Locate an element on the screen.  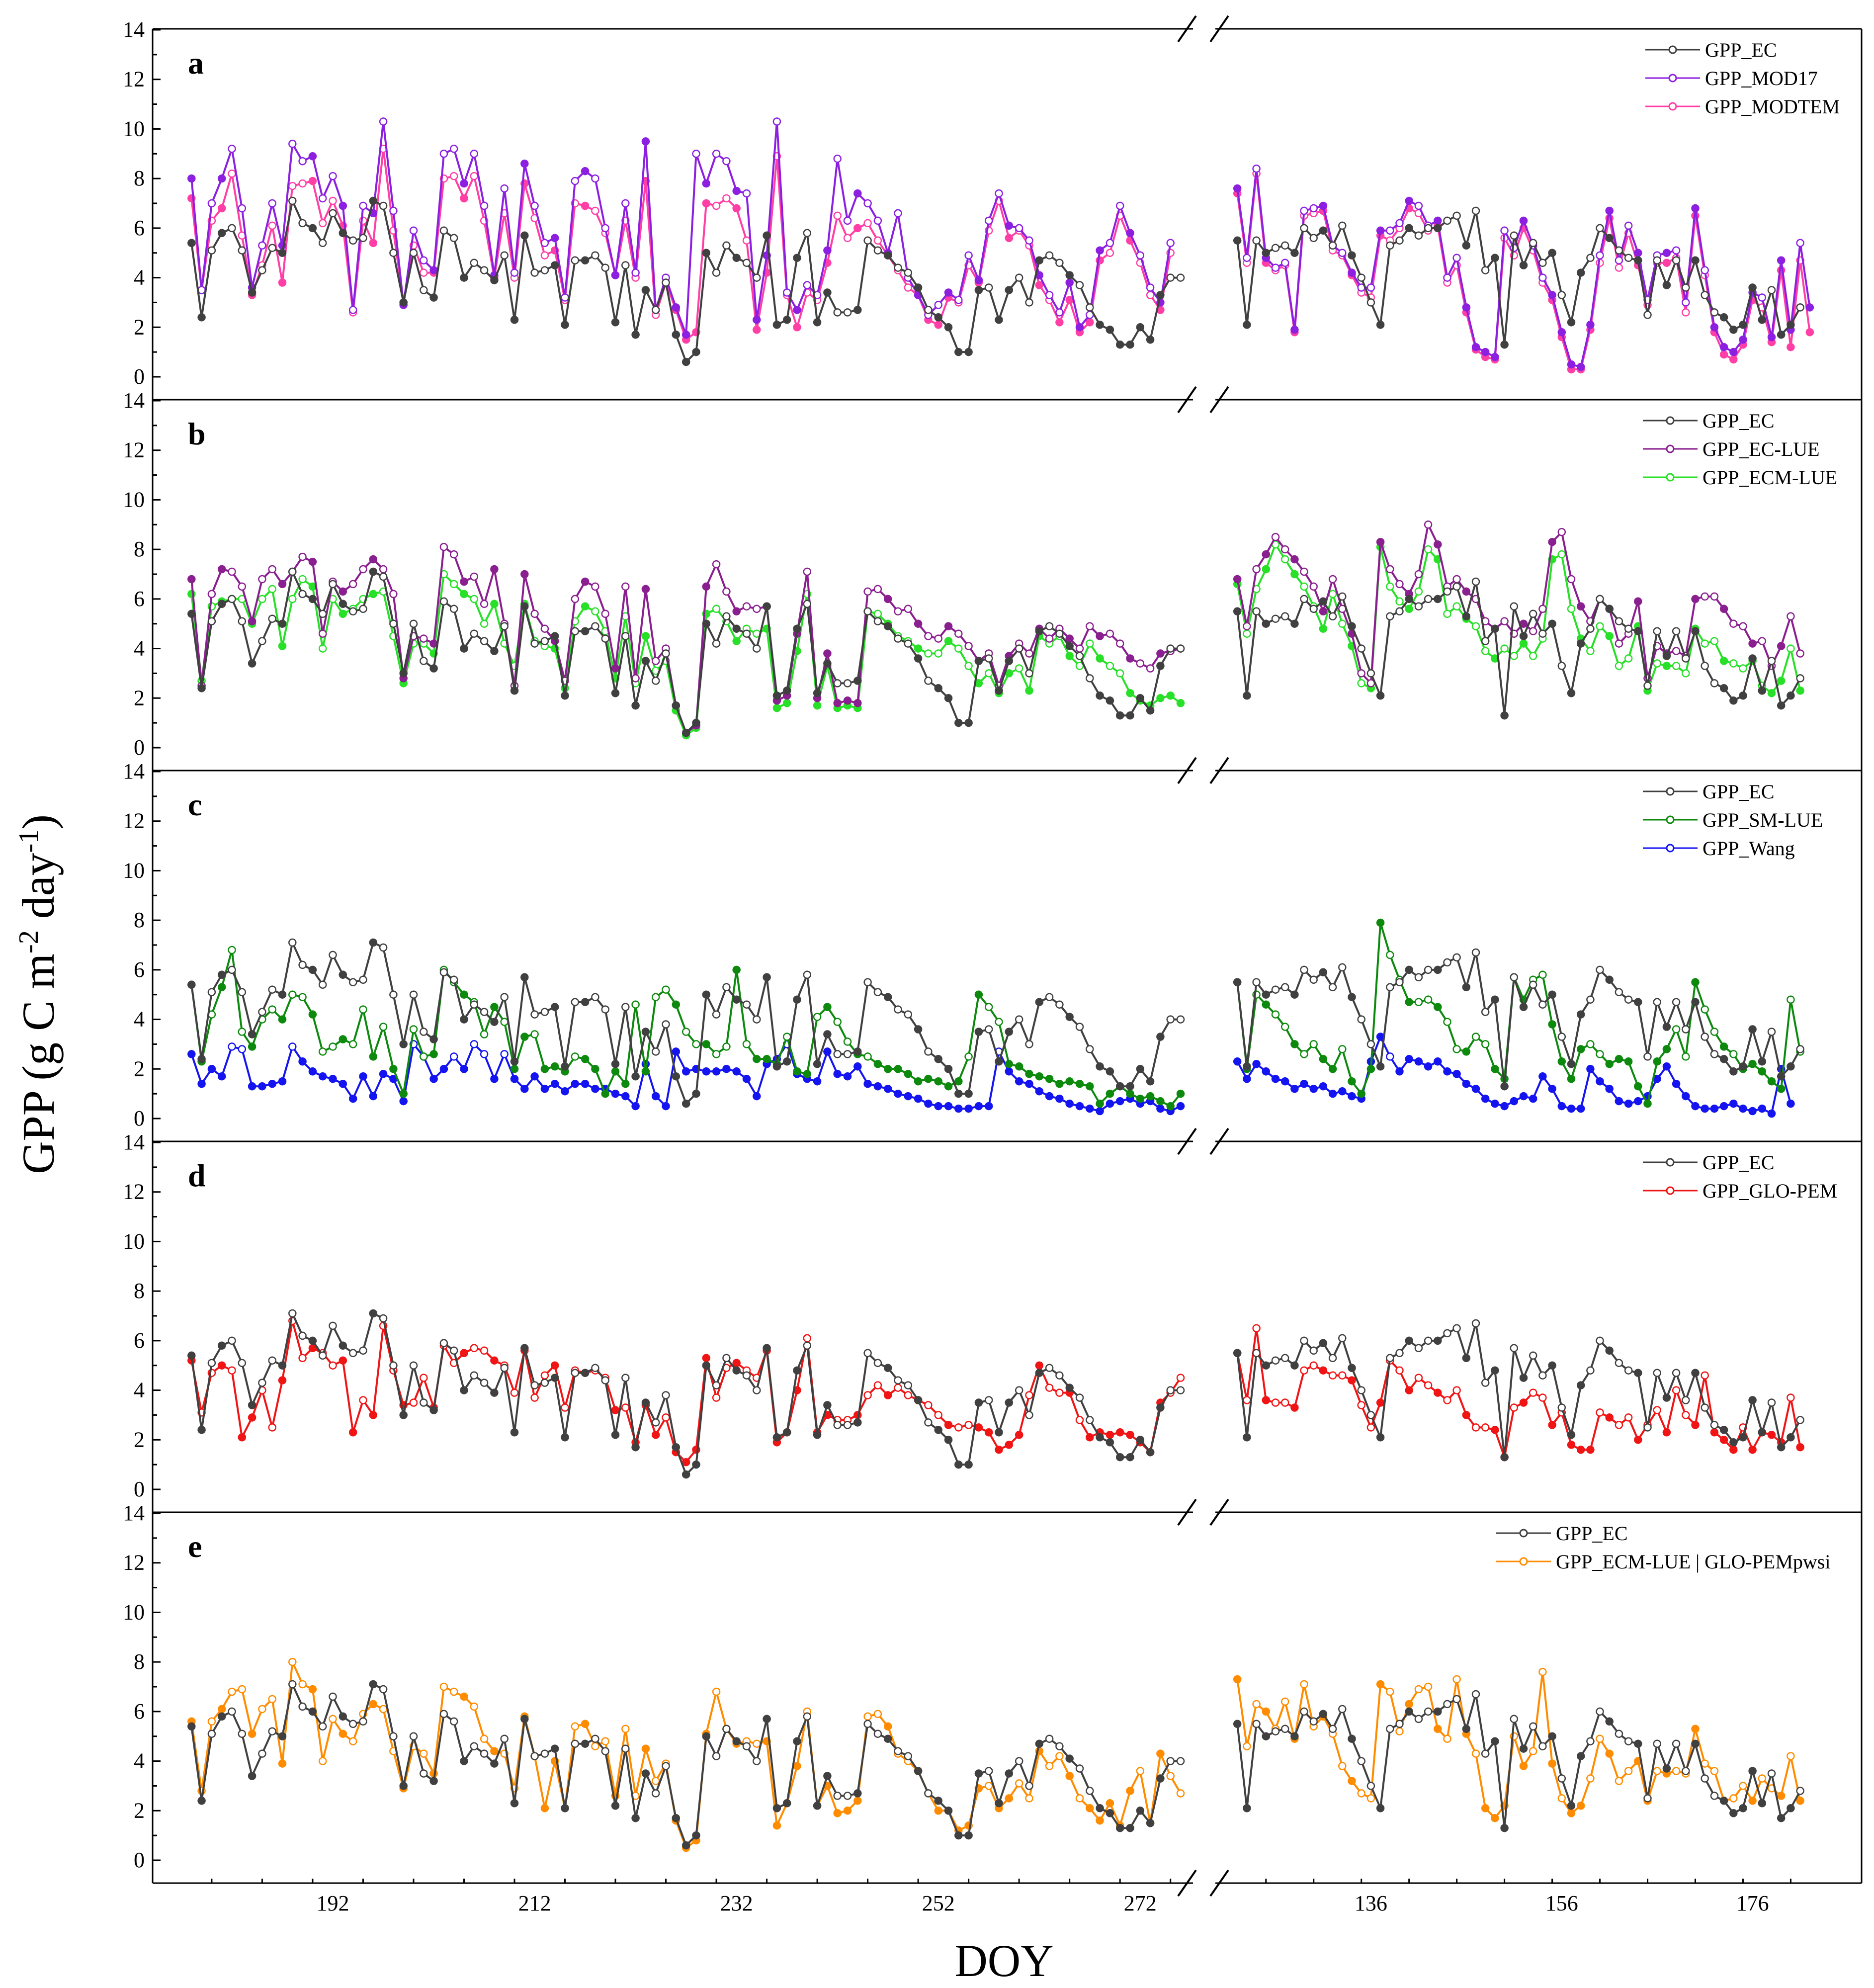
x-tick-label: 272 is located at coordinates (1140, 1903).